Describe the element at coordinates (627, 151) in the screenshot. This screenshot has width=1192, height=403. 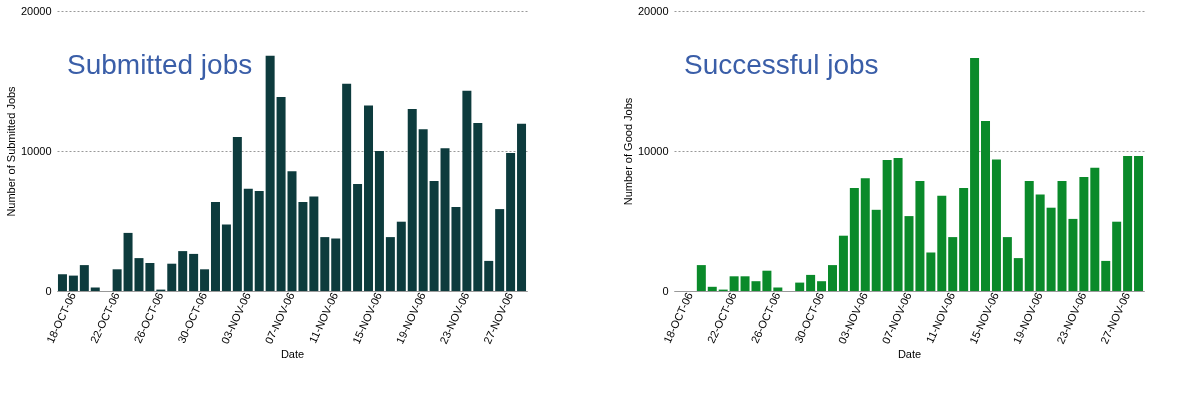
I see `y-axis-title: Number of Good Jobs` at that location.